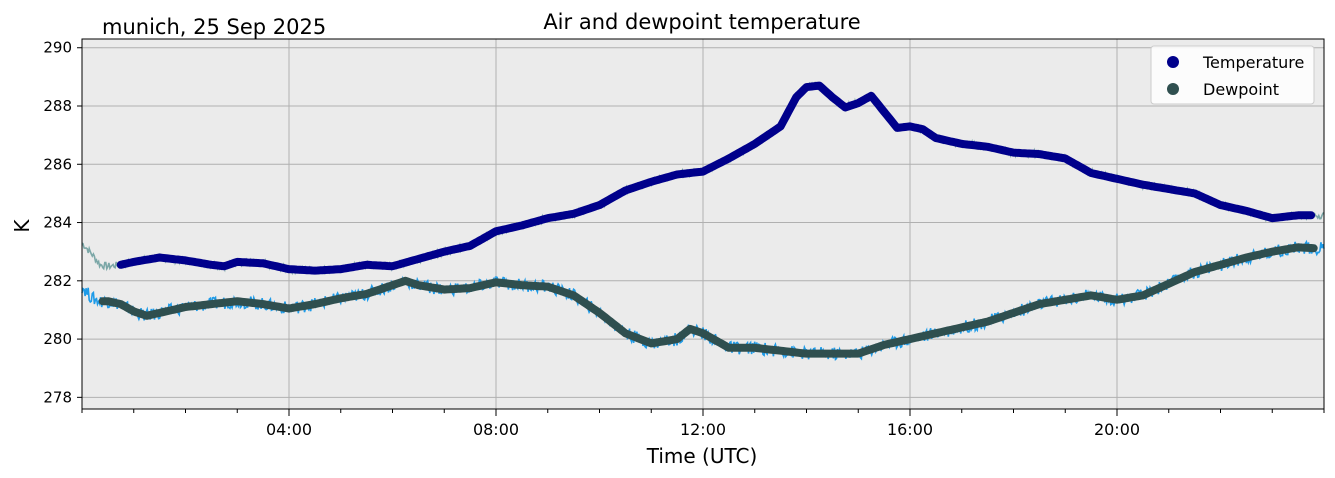 This screenshot has width=1335, height=478. I want to click on y-axis: 278 280 282 284 286 288 290, so click(62, 222).